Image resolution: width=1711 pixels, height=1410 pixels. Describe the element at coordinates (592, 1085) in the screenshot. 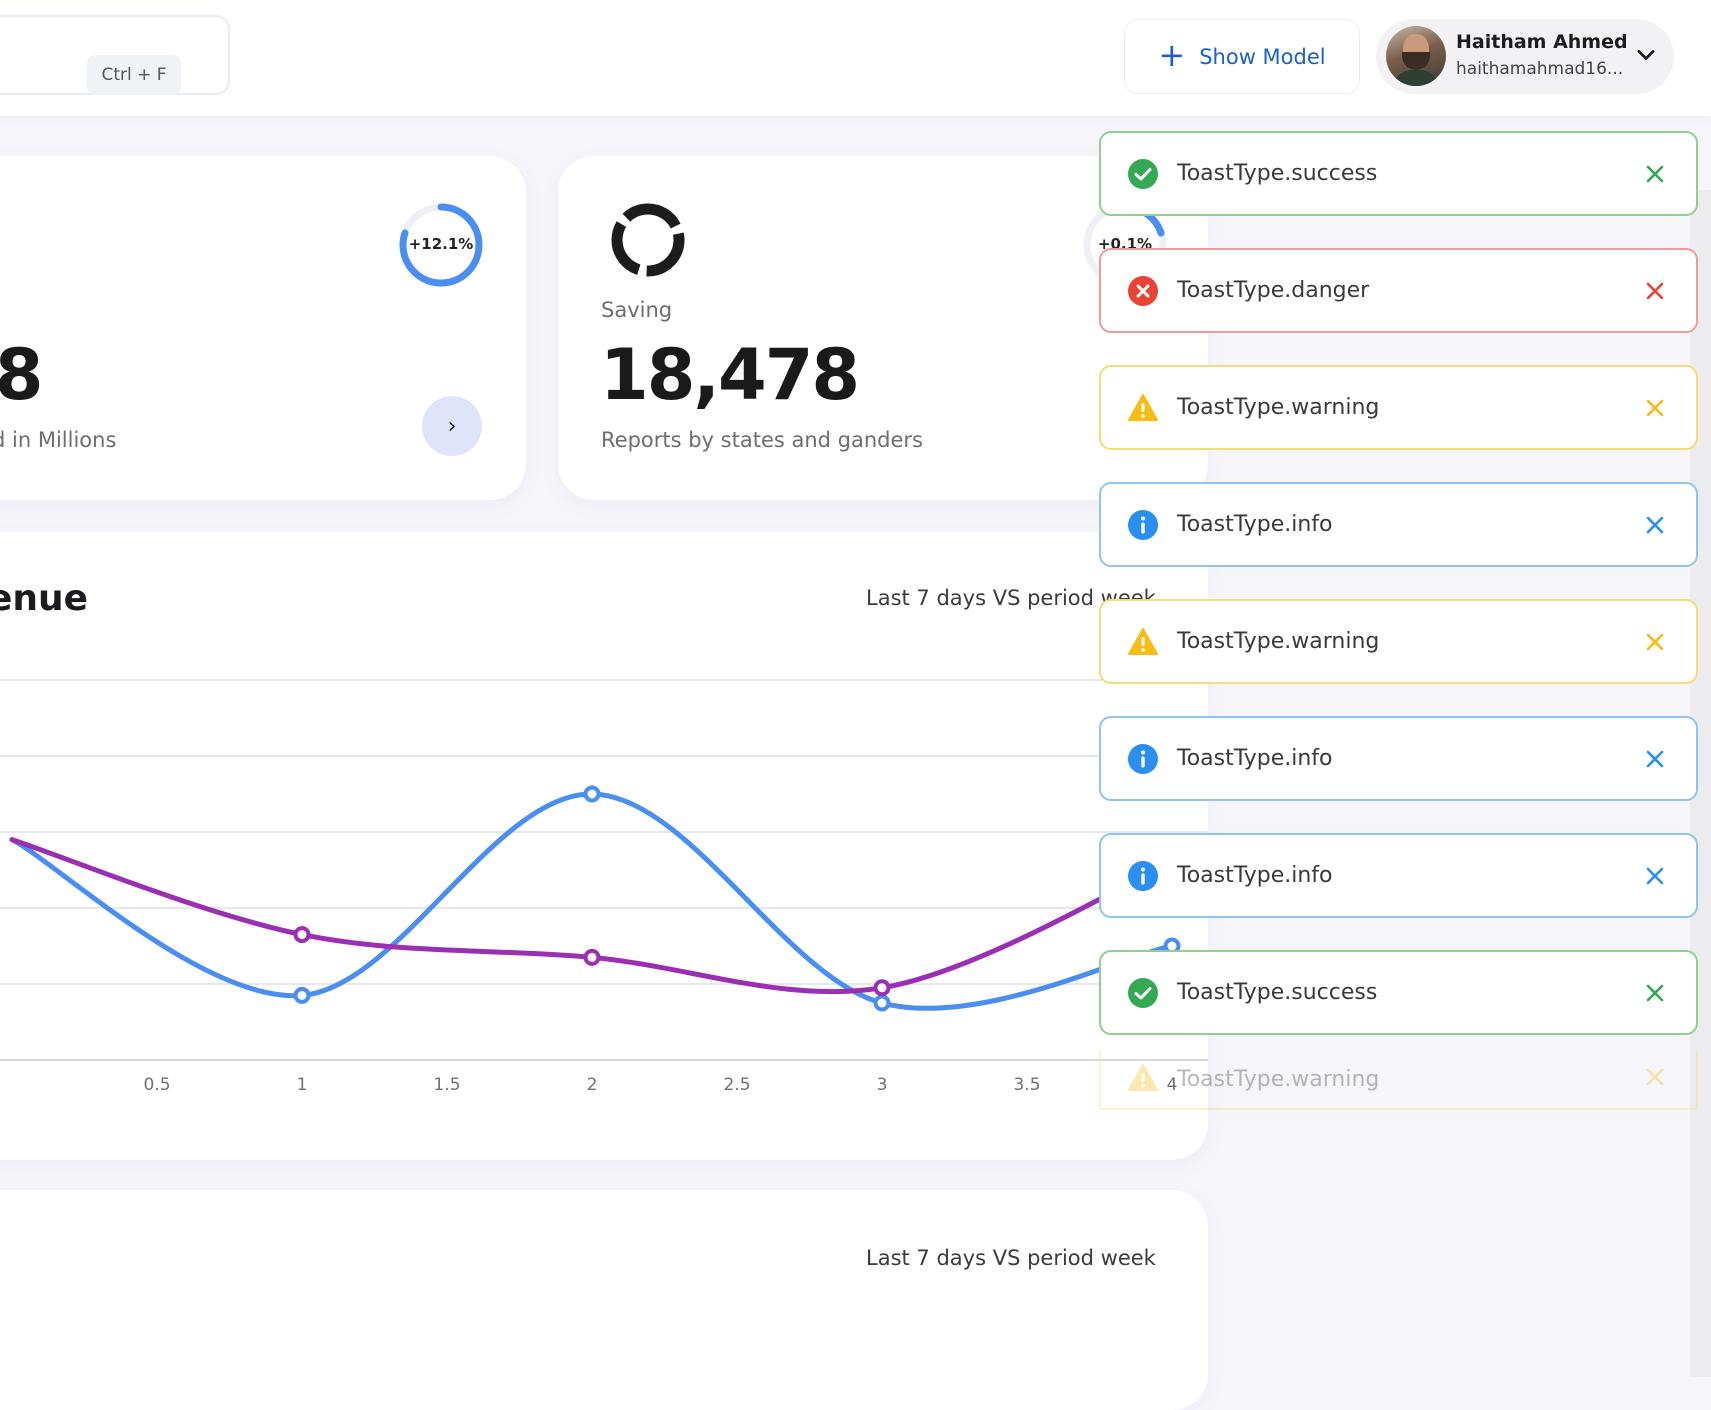

I see `x-tick-label: 2` at that location.